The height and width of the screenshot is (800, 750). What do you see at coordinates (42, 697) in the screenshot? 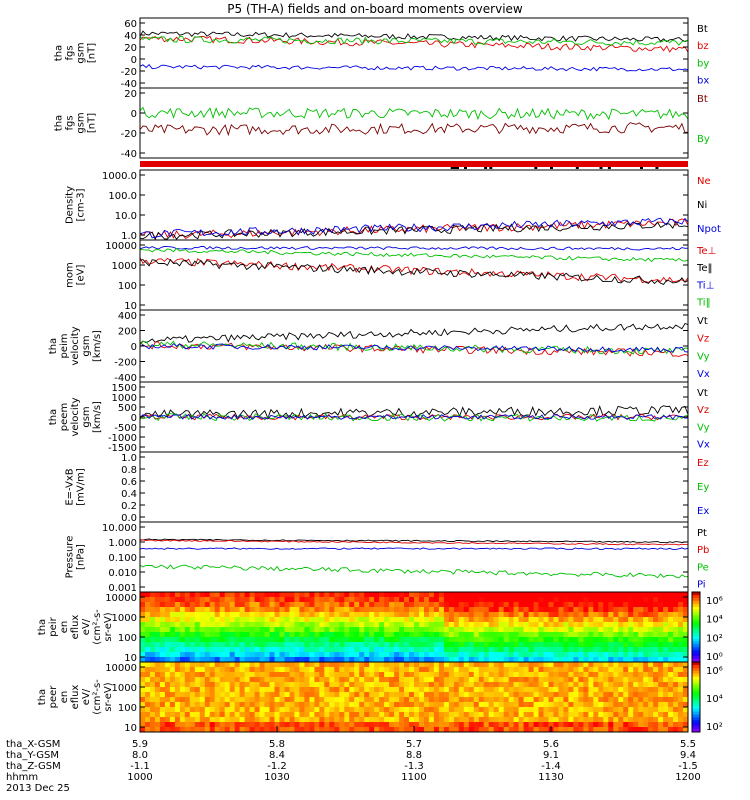
I see `ylabel-line: tha` at bounding box center [42, 697].